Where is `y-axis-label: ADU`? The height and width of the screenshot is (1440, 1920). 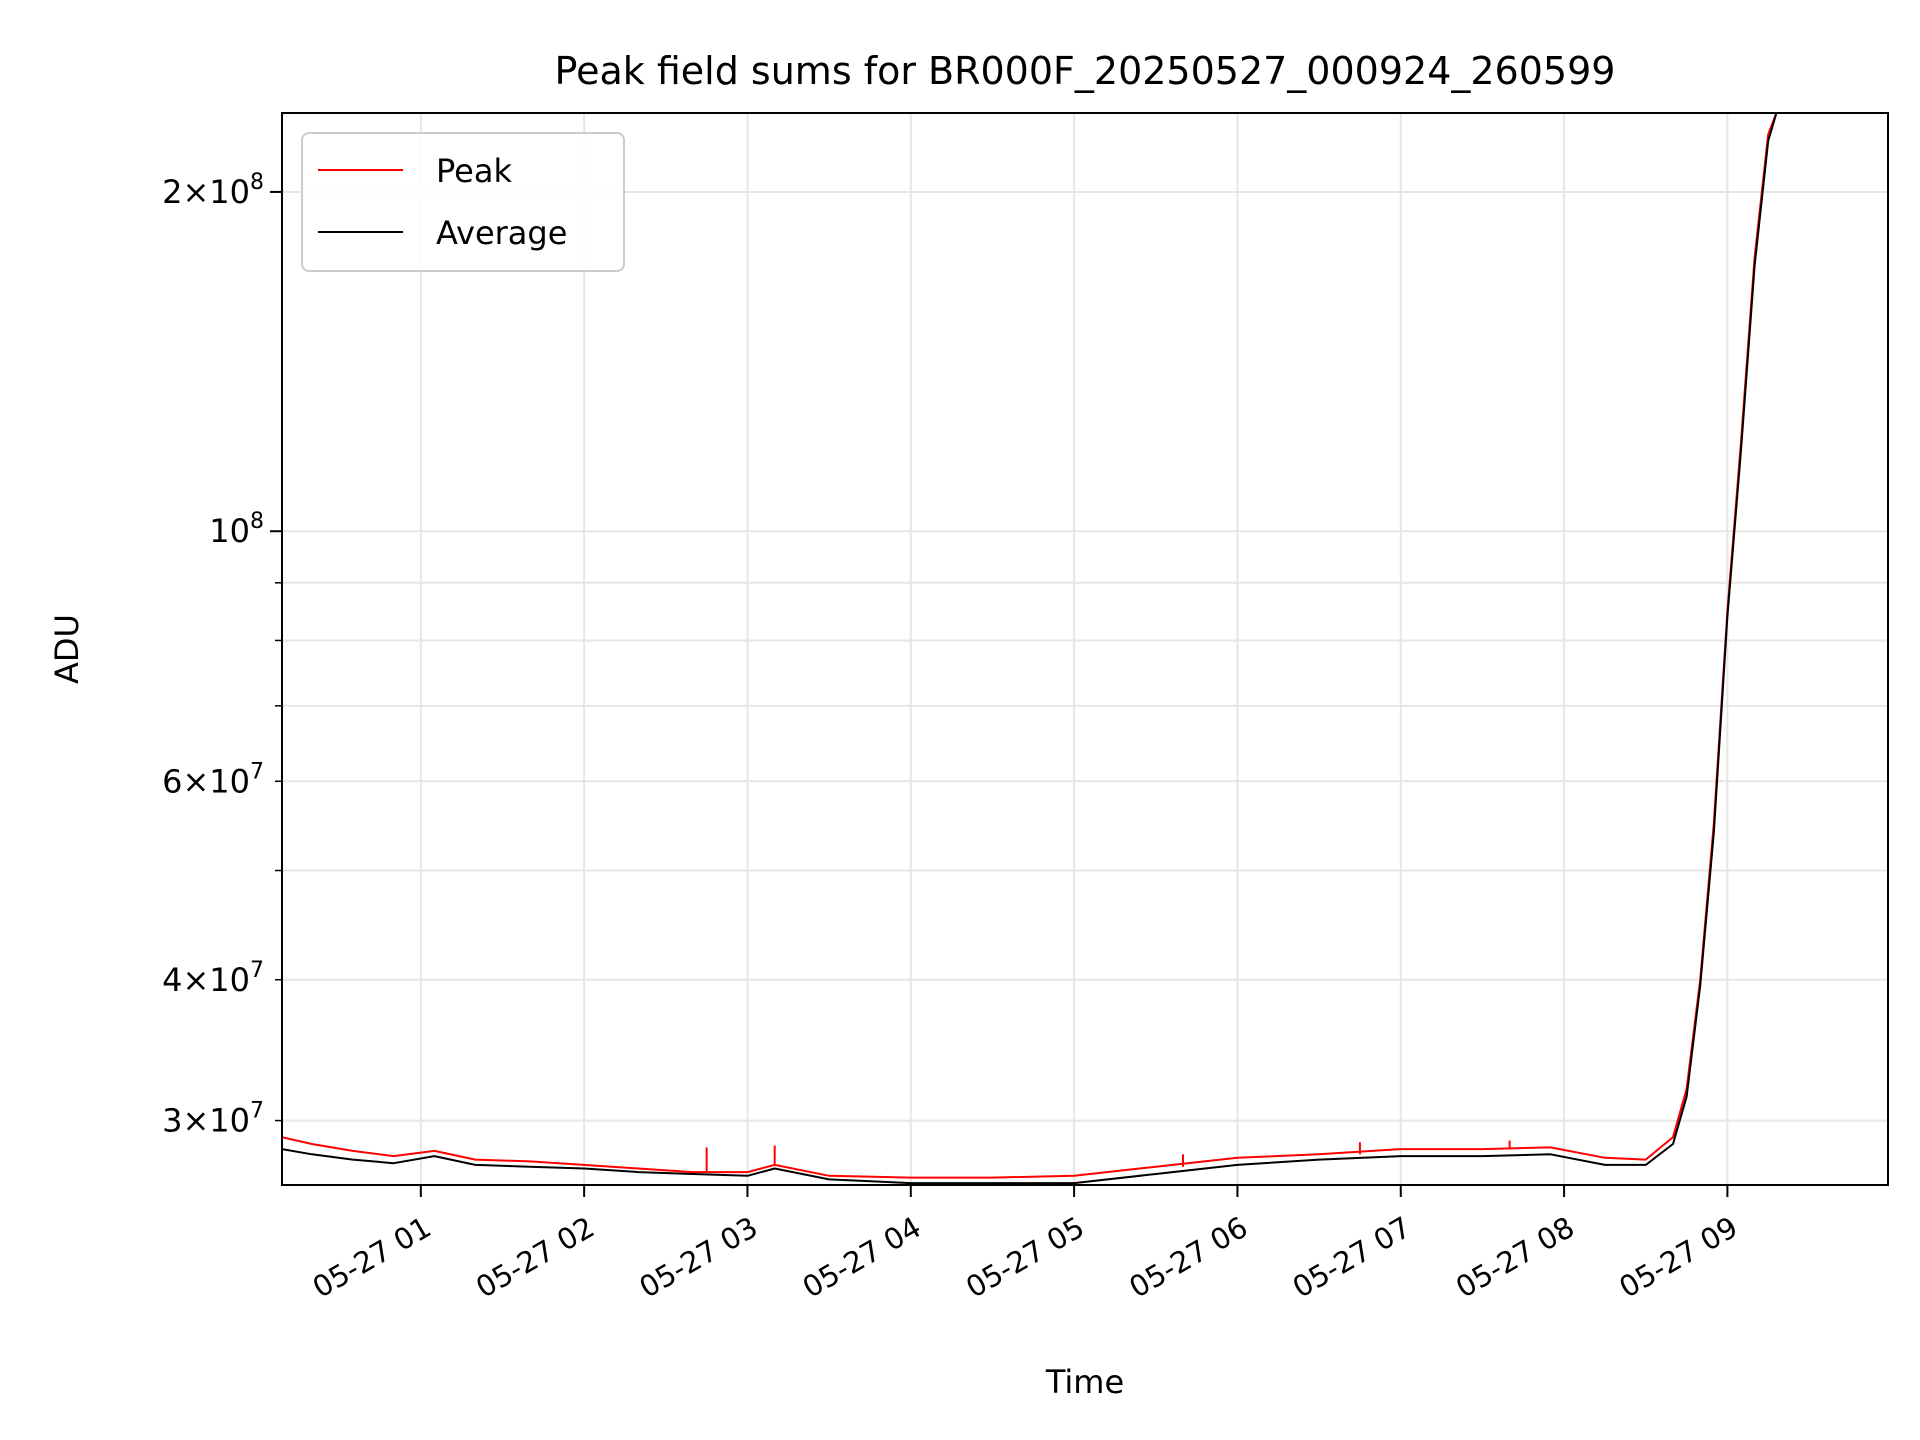 y-axis-label: ADU is located at coordinates (67, 649).